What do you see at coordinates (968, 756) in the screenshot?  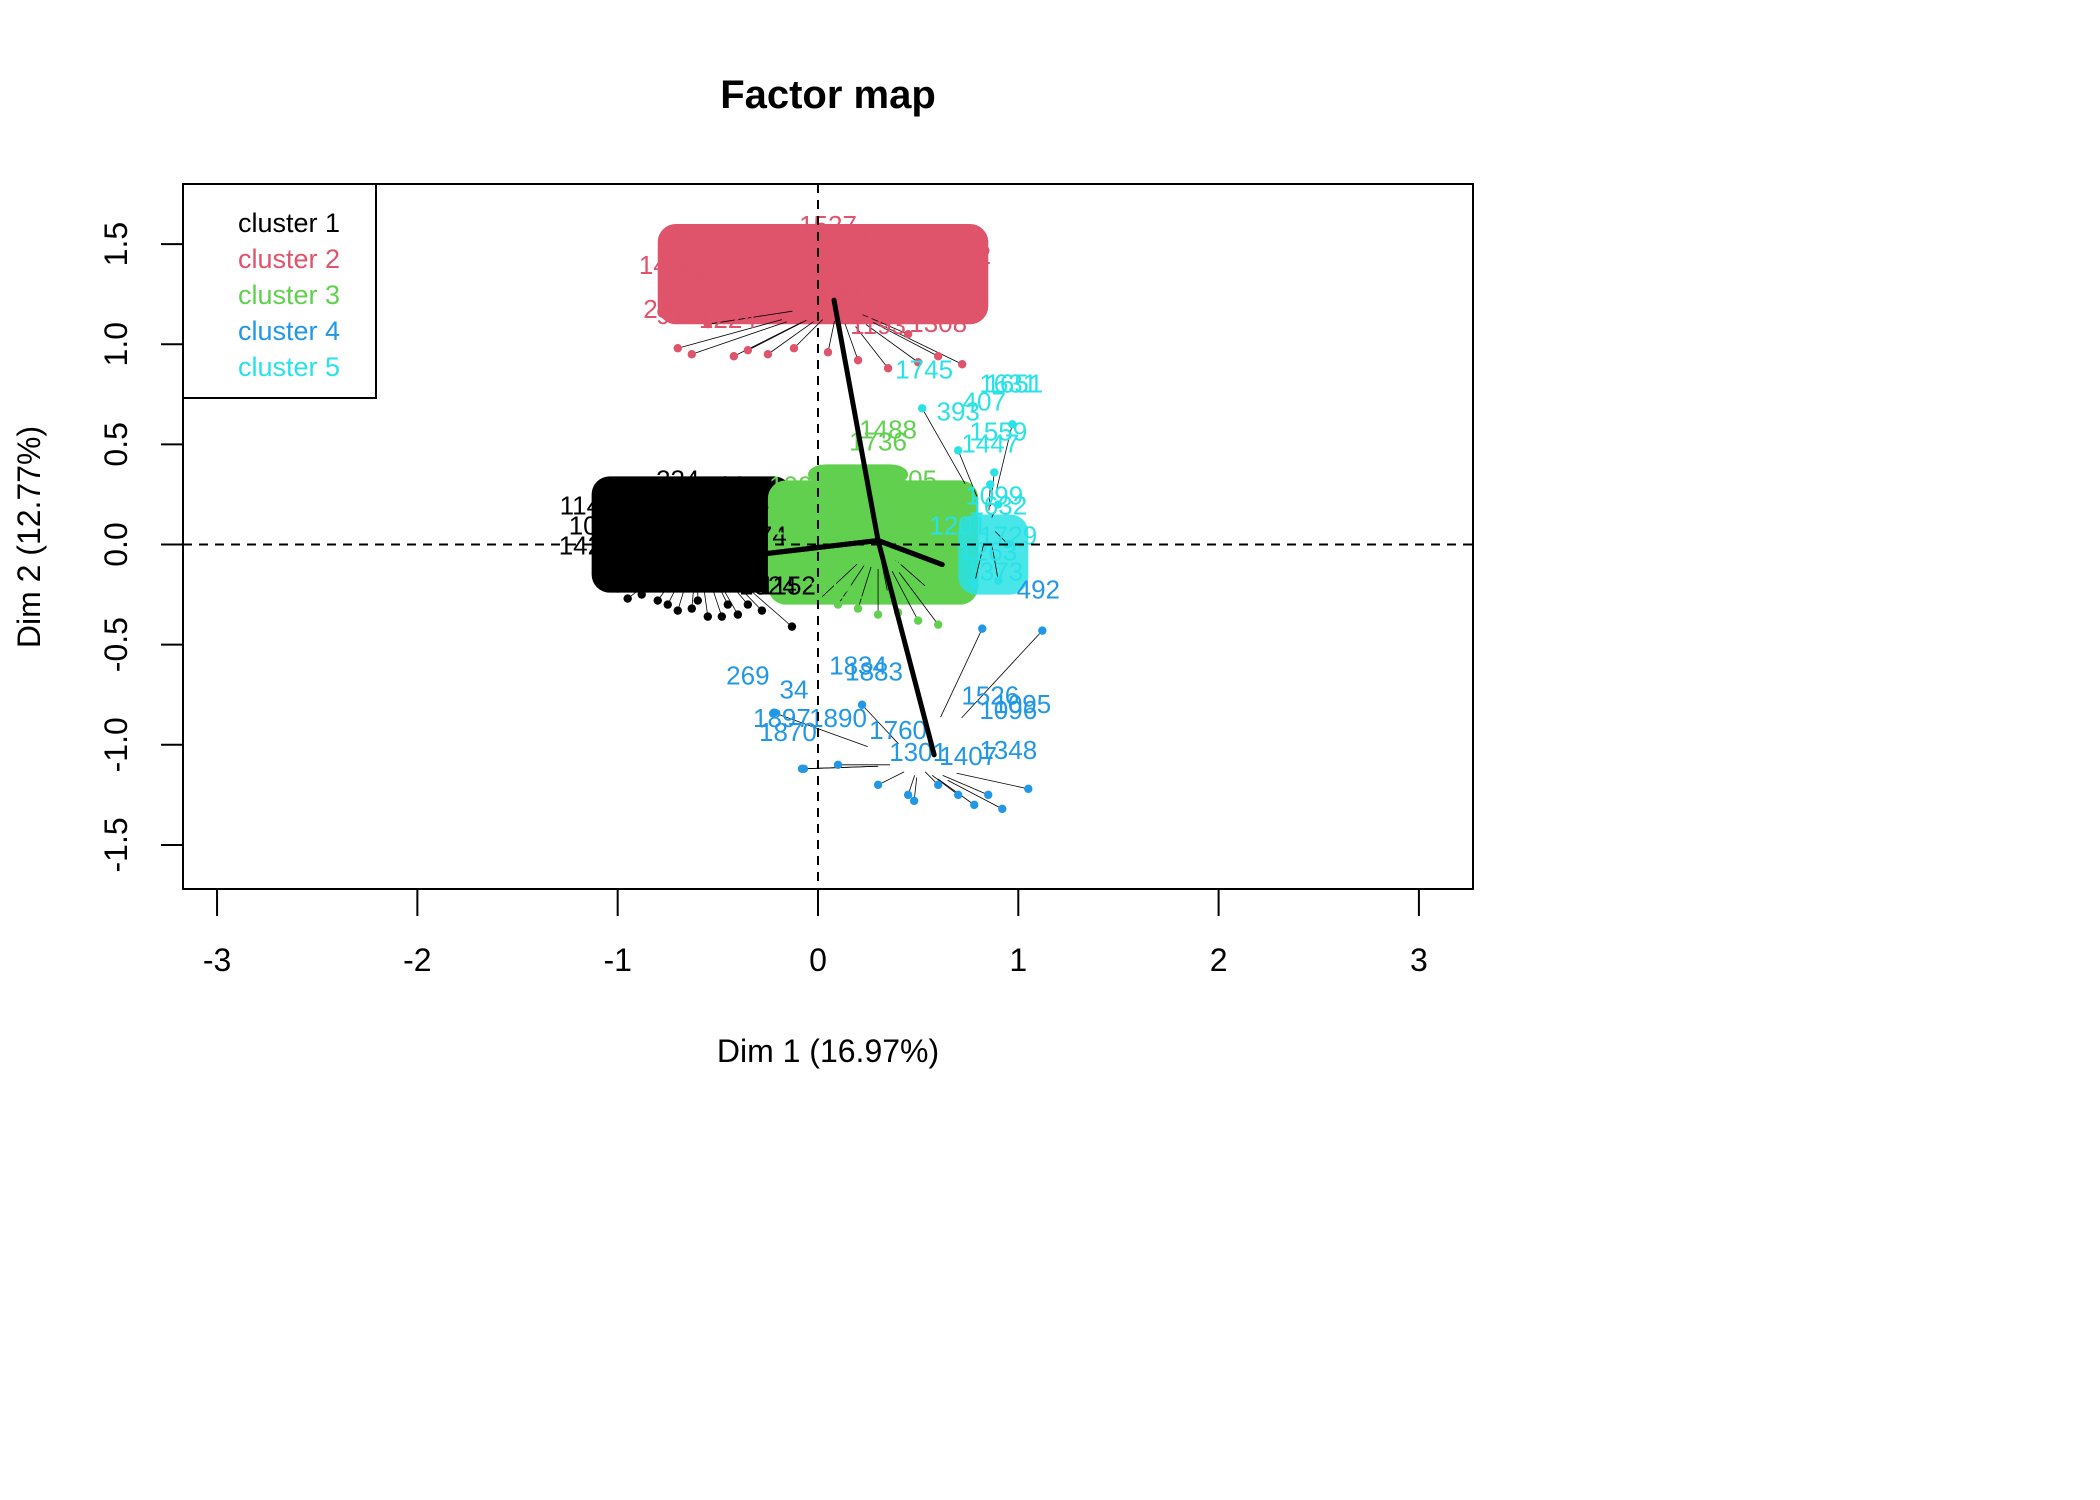 I see `point-label-cluster-4-12: 1407` at bounding box center [968, 756].